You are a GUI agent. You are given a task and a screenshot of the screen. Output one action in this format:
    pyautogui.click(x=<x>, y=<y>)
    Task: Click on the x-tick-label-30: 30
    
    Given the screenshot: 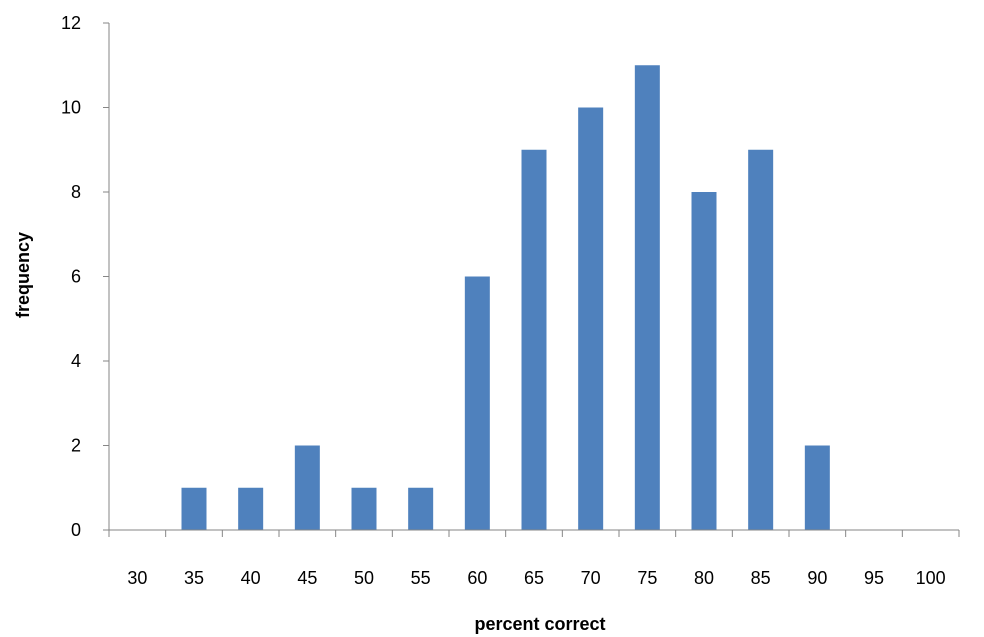 What is the action you would take?
    pyautogui.click(x=137, y=578)
    